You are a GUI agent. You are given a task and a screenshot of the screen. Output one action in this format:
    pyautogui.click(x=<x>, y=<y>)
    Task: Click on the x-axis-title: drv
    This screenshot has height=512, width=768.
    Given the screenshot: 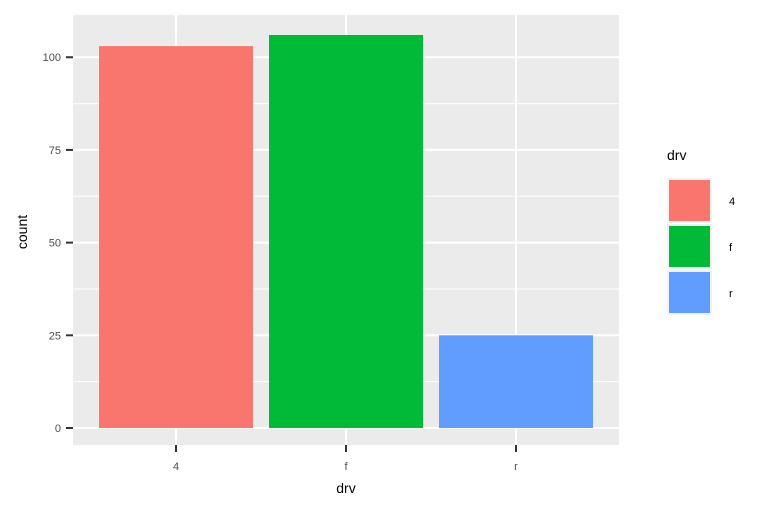 What is the action you would take?
    pyautogui.click(x=345, y=488)
    